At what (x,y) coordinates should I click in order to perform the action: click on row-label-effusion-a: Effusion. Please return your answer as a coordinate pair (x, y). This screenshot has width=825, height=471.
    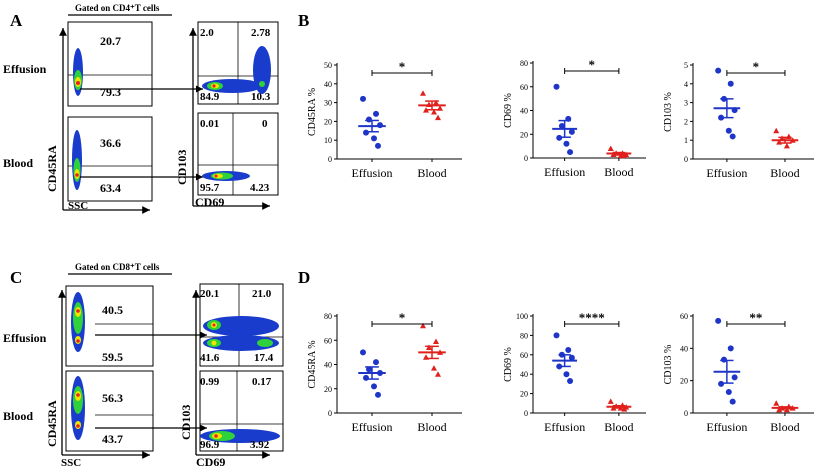
    Looking at the image, I should click on (25, 69).